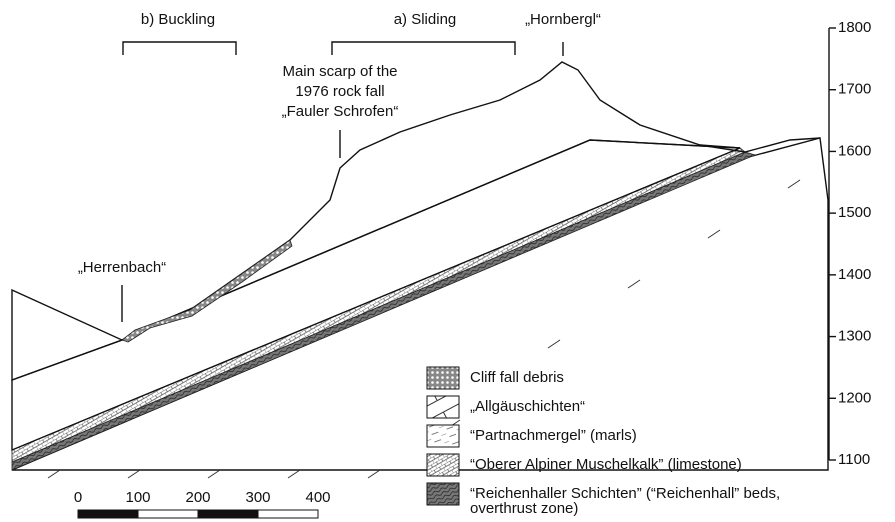 This screenshot has height=522, width=895. I want to click on legend-label: “Oberer Alpiner Muschelkalk” (limestone), so click(606, 464).